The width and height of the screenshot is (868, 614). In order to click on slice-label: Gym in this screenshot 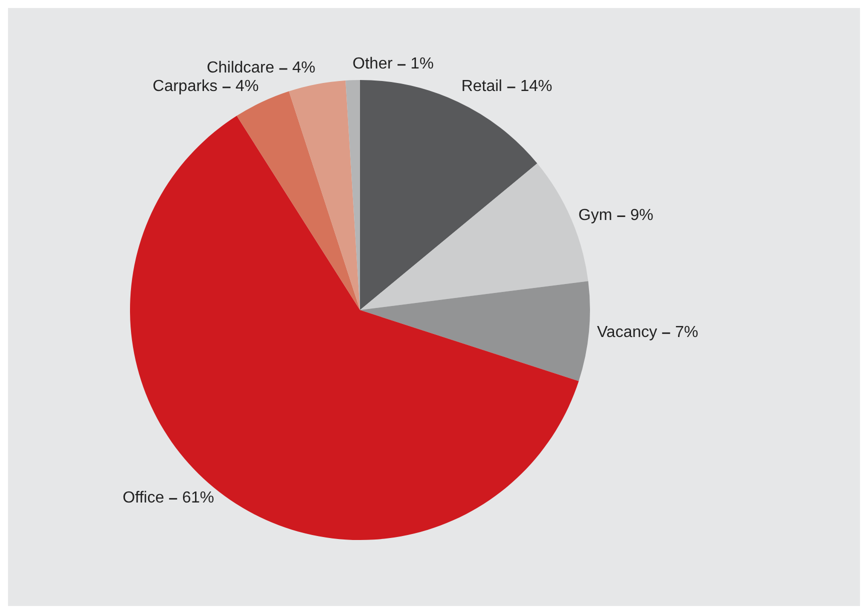, I will do `click(595, 215)`.